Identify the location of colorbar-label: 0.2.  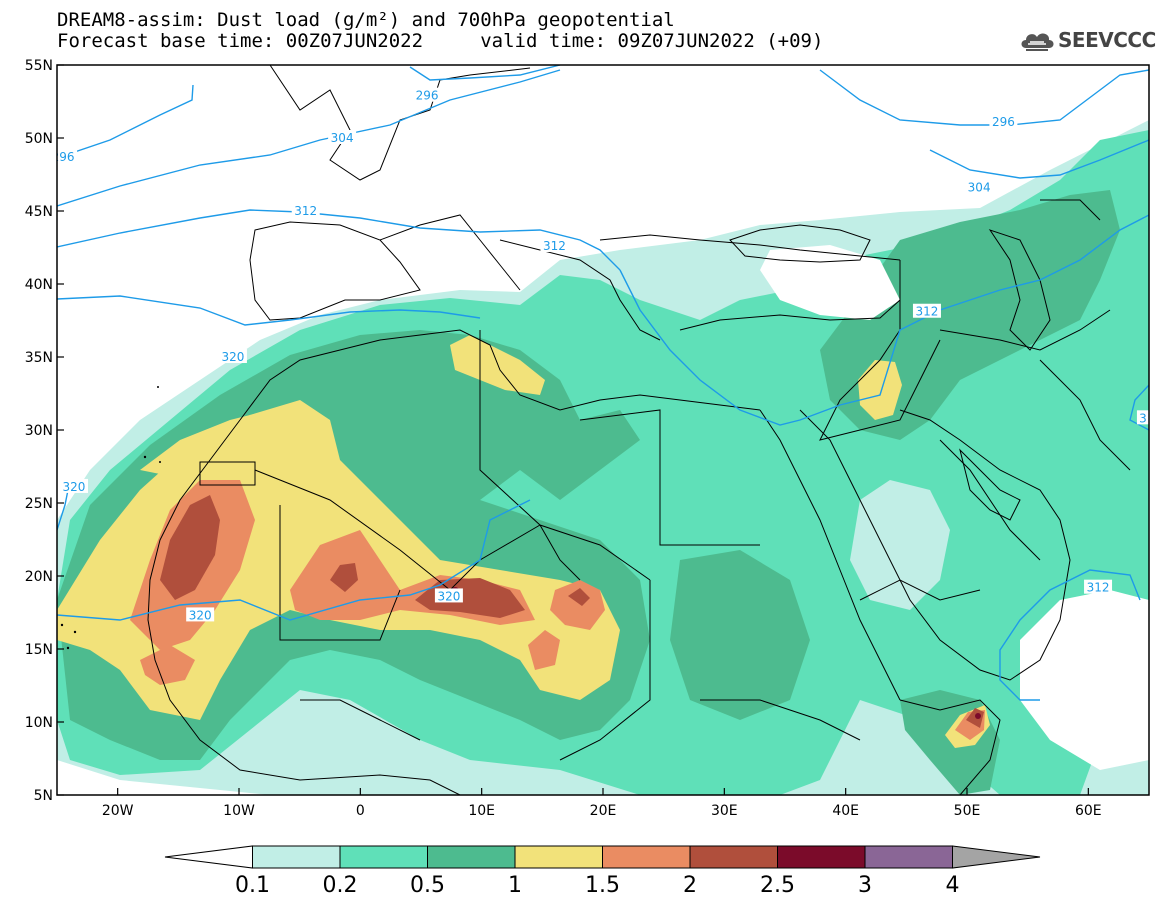
(340, 885).